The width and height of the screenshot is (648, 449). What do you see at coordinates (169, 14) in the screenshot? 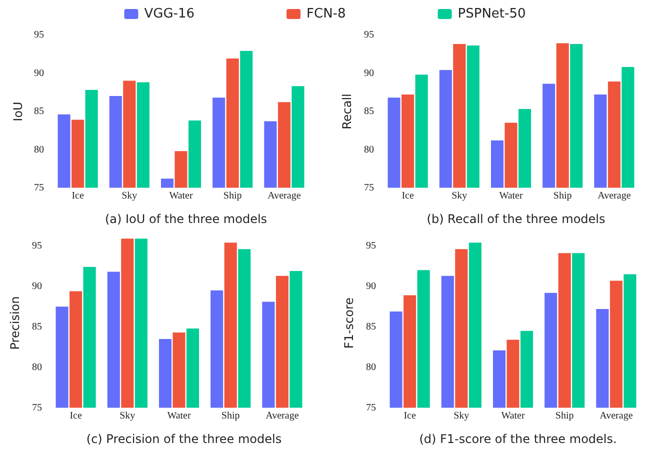
I see `legend-label: VGG-16` at bounding box center [169, 14].